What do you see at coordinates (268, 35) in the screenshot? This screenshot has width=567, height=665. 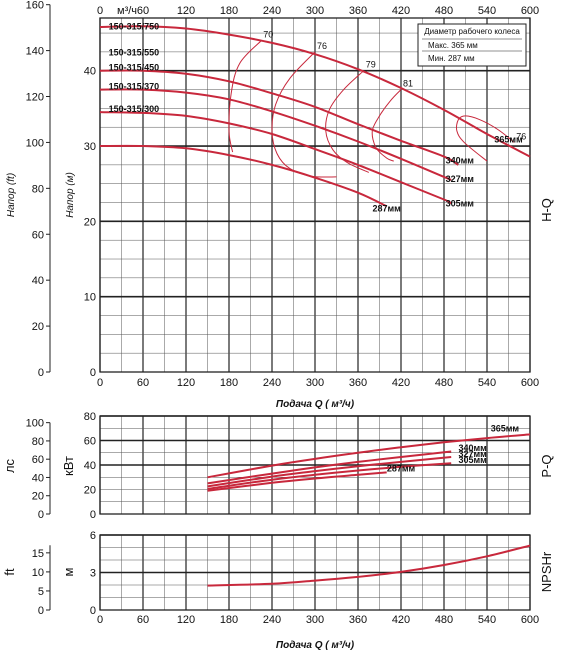 I see `efficiency-label: 70` at bounding box center [268, 35].